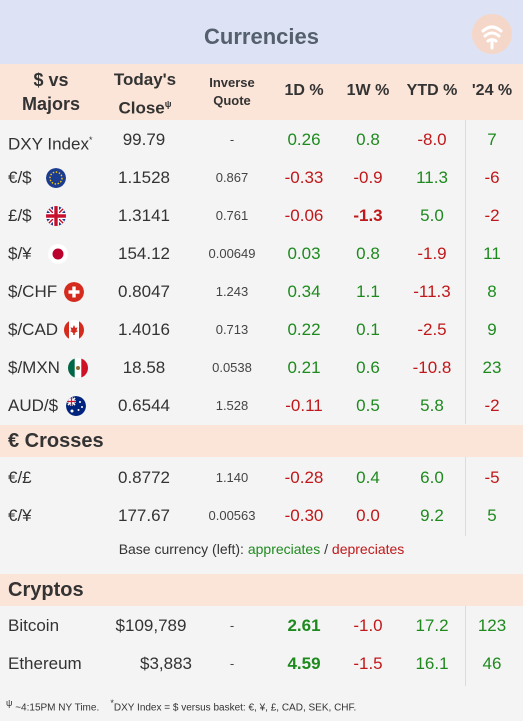 The height and width of the screenshot is (721, 523). Describe the element at coordinates (261, 254) in the screenshot. I see `table-row: $/¥ 154.12 0.00649 0.03 0.8 -1.9 11` at that location.